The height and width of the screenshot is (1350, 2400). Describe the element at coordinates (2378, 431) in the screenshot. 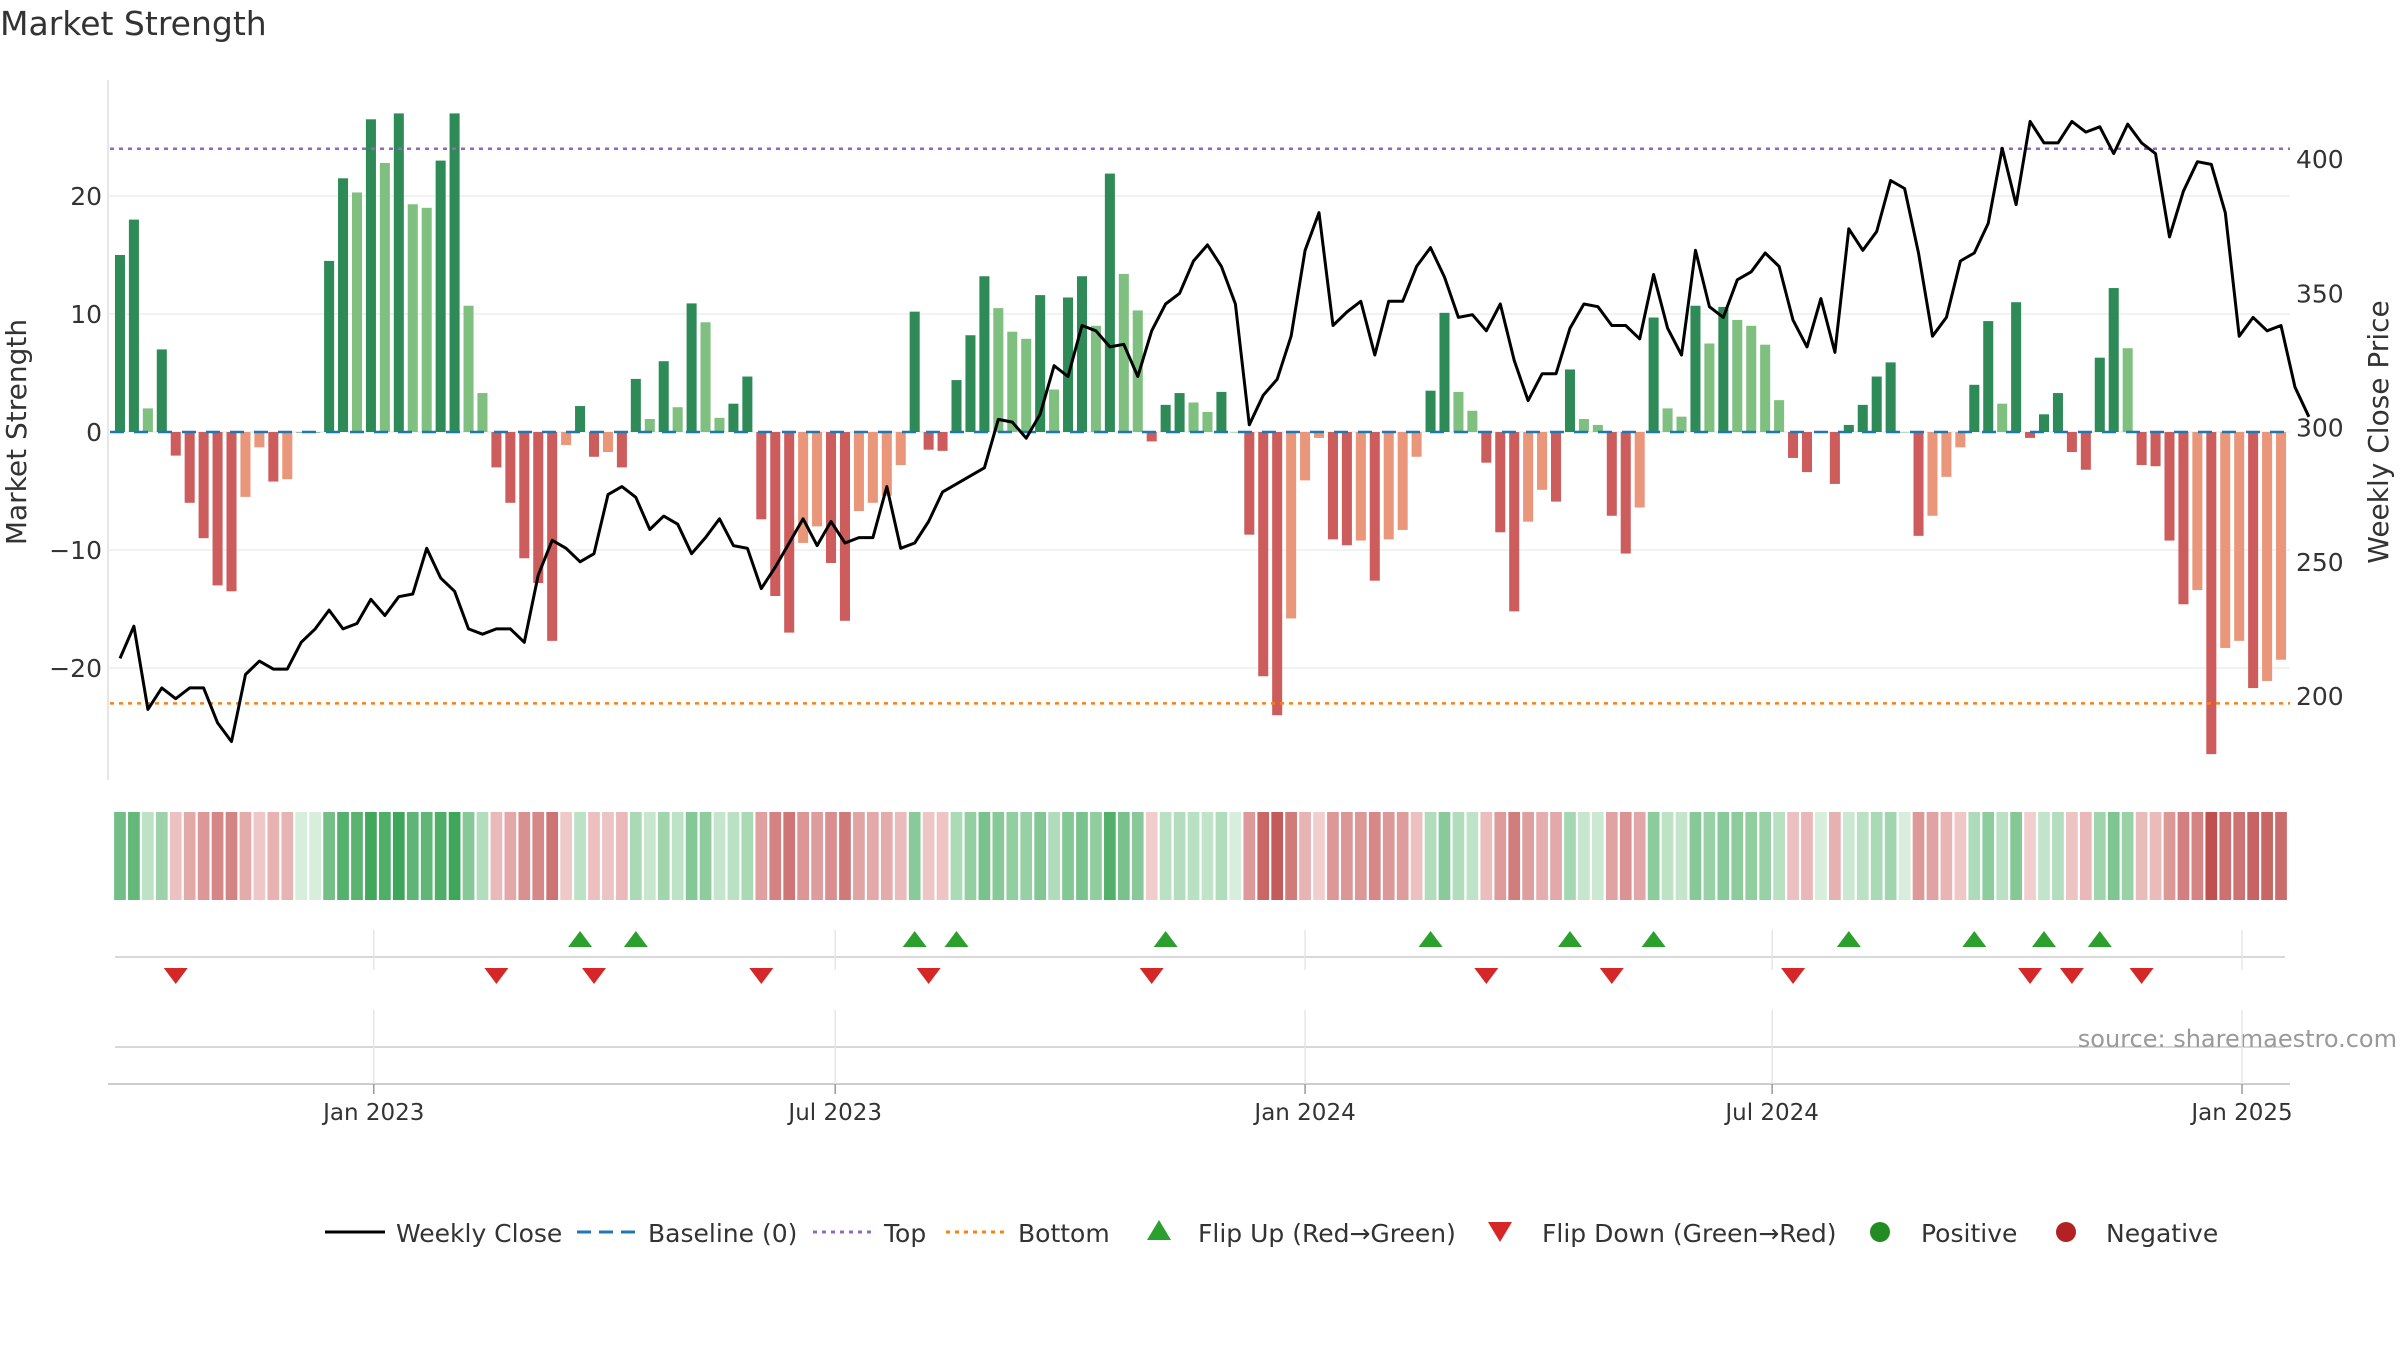

I see `y2-axis-label: Weekly Close Price` at that location.